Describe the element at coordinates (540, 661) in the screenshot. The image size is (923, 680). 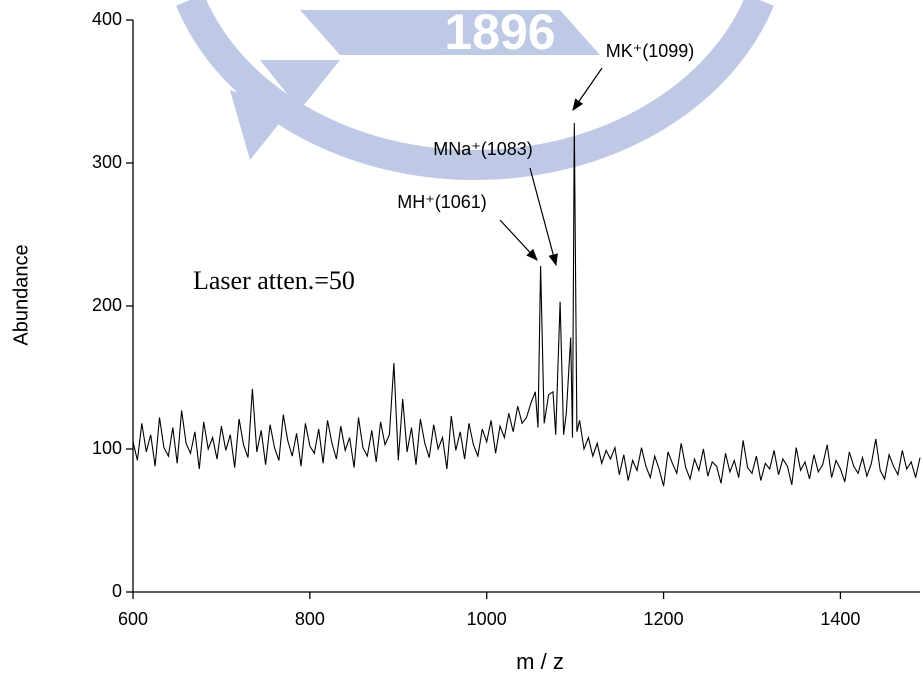
I see `x-axis-title: m / z` at that location.